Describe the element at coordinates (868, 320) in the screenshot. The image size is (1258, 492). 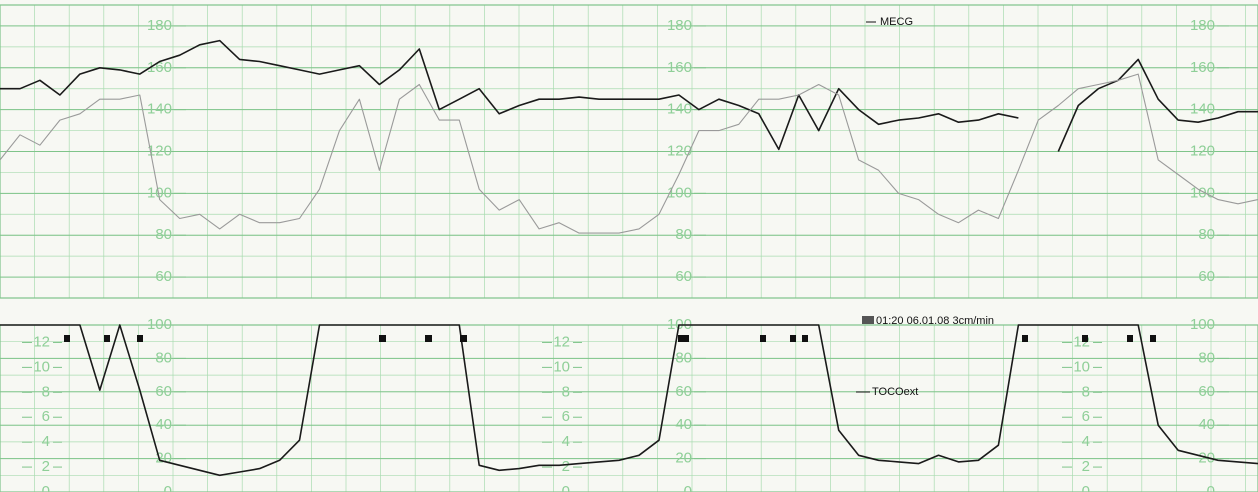
I see `printer-icon` at that location.